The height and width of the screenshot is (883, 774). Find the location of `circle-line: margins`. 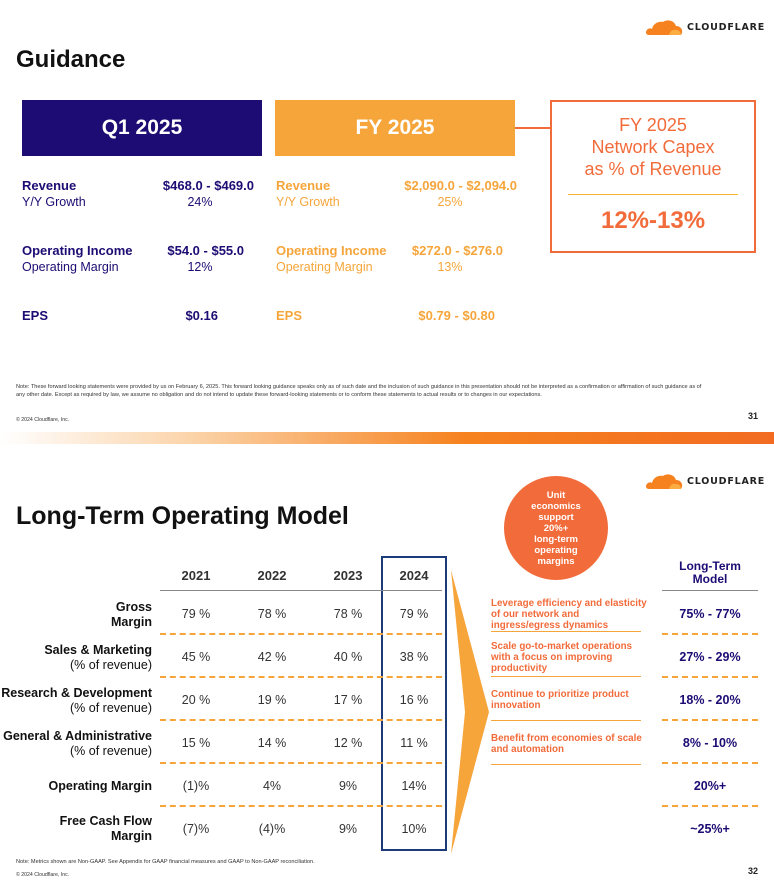

circle-line: margins is located at coordinates (556, 561).